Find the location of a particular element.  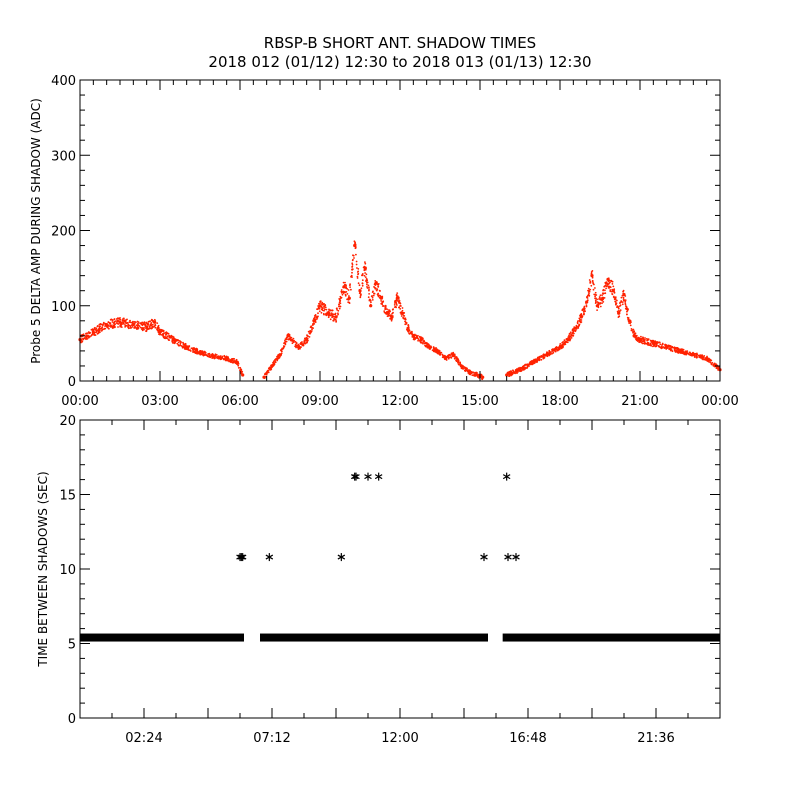

amplitude-x-tick-label: 00:00 is located at coordinates (79, 401).